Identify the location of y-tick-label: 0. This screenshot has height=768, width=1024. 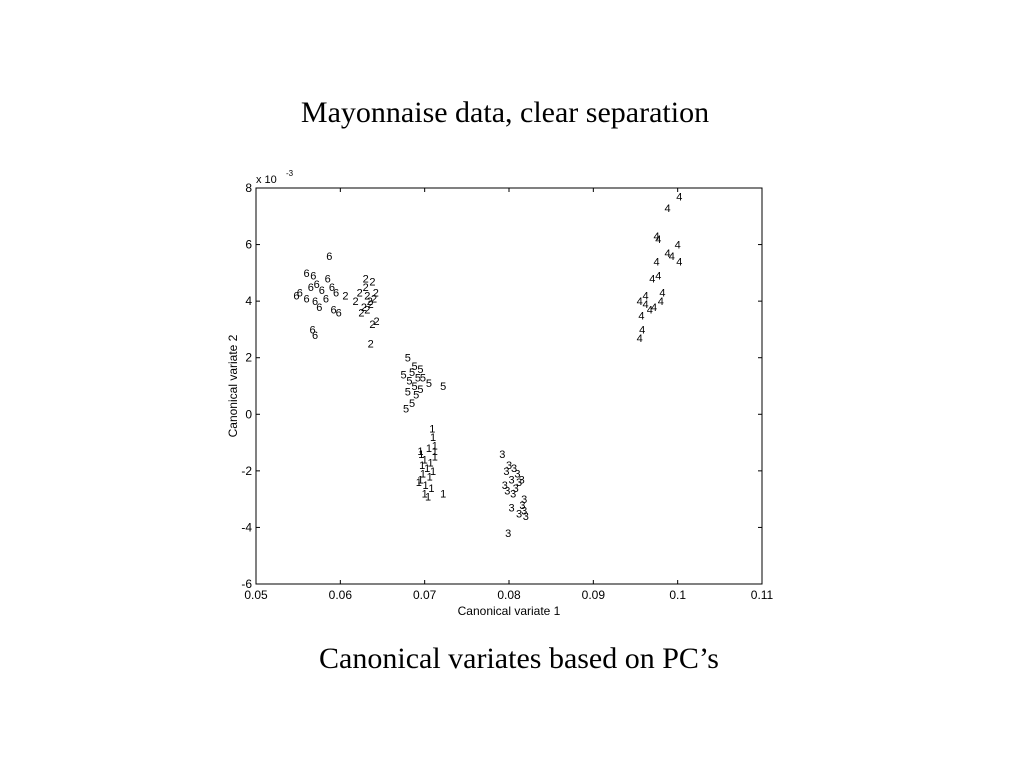
(248, 414).